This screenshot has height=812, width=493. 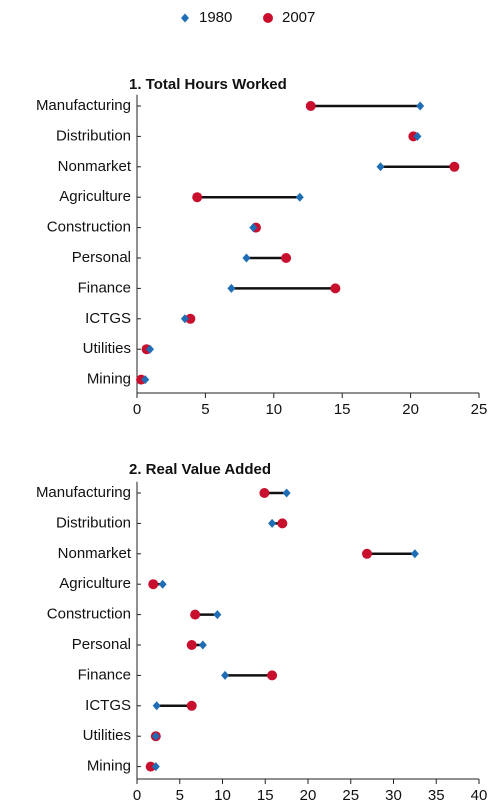 What do you see at coordinates (479, 795) in the screenshot?
I see `x-tick-label: 40` at bounding box center [479, 795].